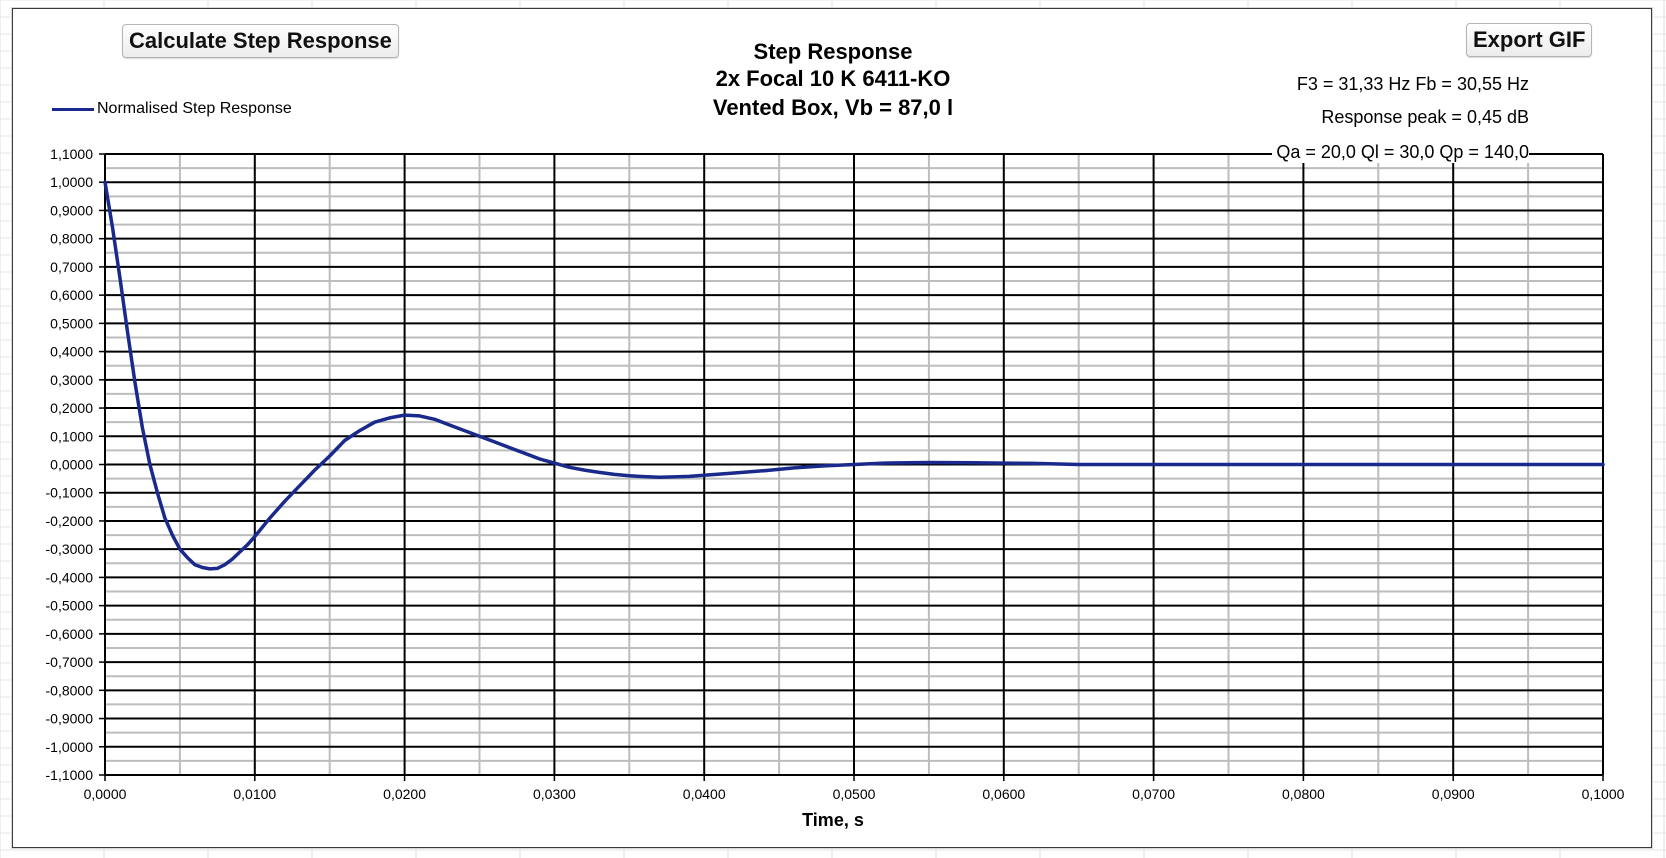  I want to click on y-tick-label: -0,6000, so click(70, 634).